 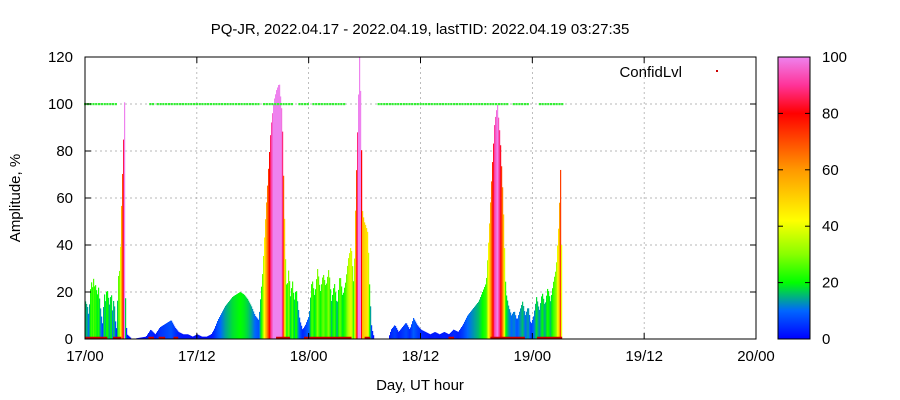 I want to click on y-tick-label: 60, so click(x=64, y=198).